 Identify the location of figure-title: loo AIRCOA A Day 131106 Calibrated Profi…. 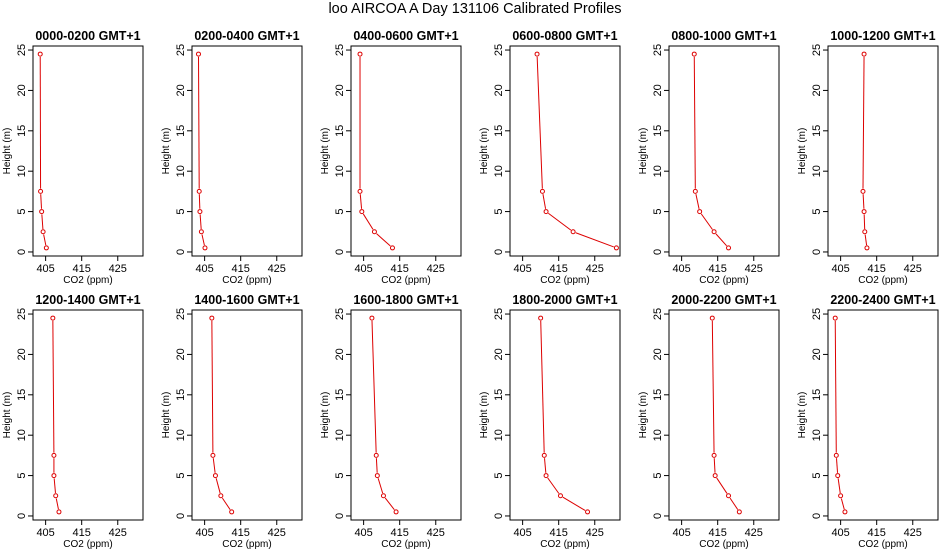
(475, 9).